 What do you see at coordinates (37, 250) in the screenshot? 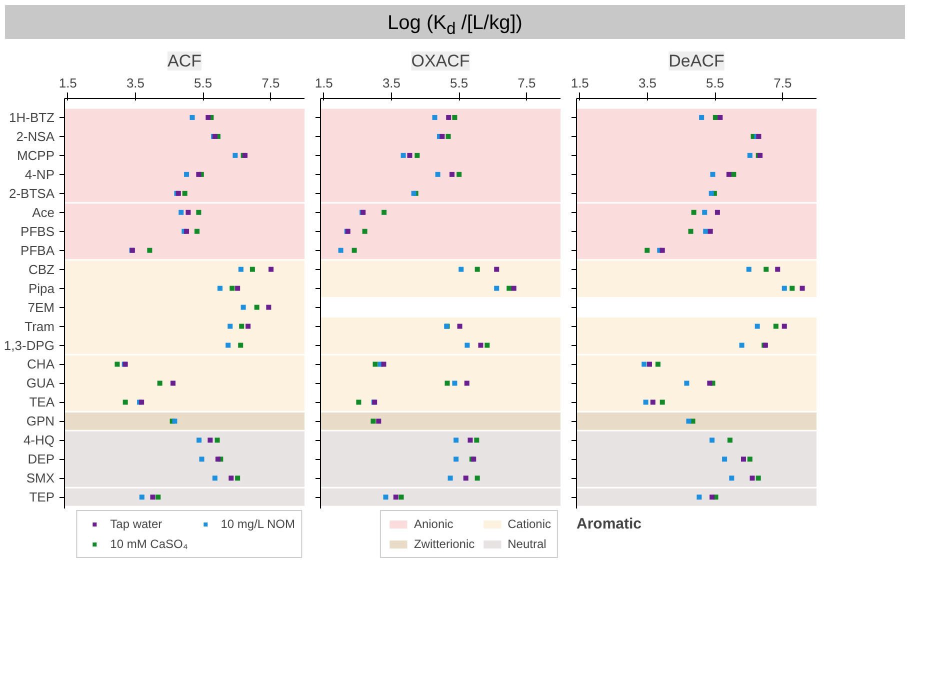
I see `y-tick-label: PFBA` at bounding box center [37, 250].